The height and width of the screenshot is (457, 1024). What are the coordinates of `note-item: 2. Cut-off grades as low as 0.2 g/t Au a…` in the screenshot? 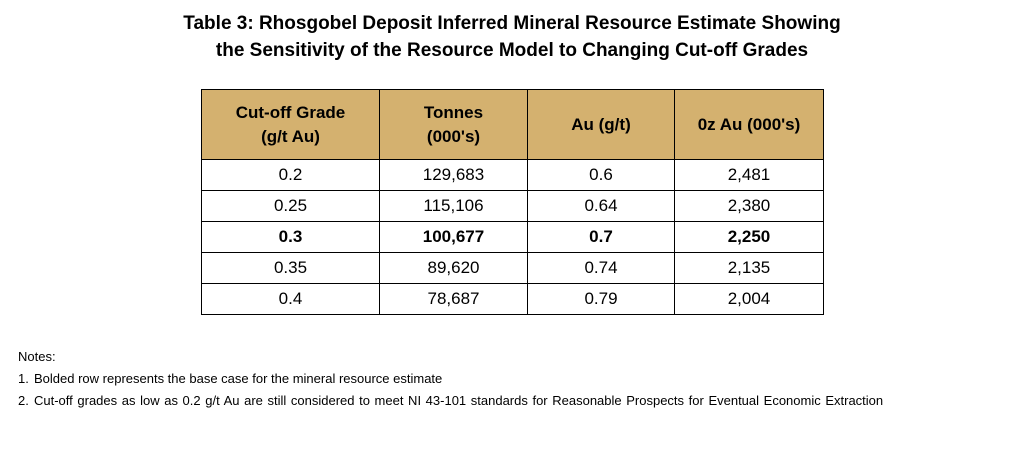 It's located at (513, 401).